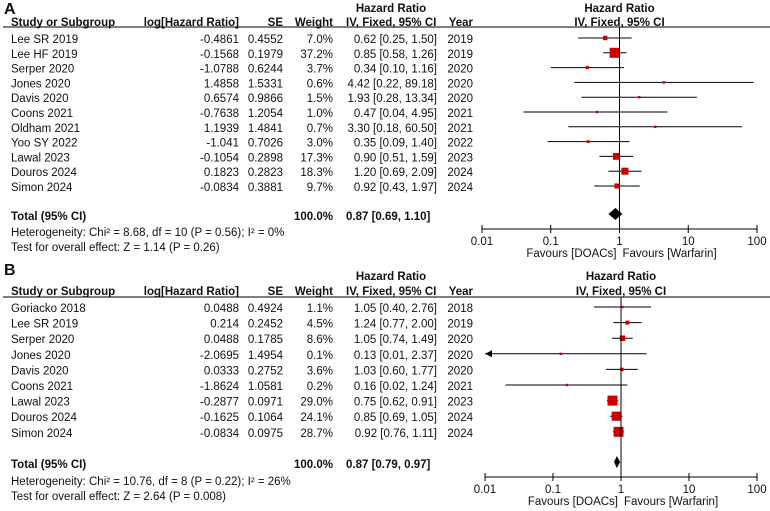 The height and width of the screenshot is (511, 770). Describe the element at coordinates (391, 9) in the screenshot. I see `table-group-header: Hazard Ratio` at that location.